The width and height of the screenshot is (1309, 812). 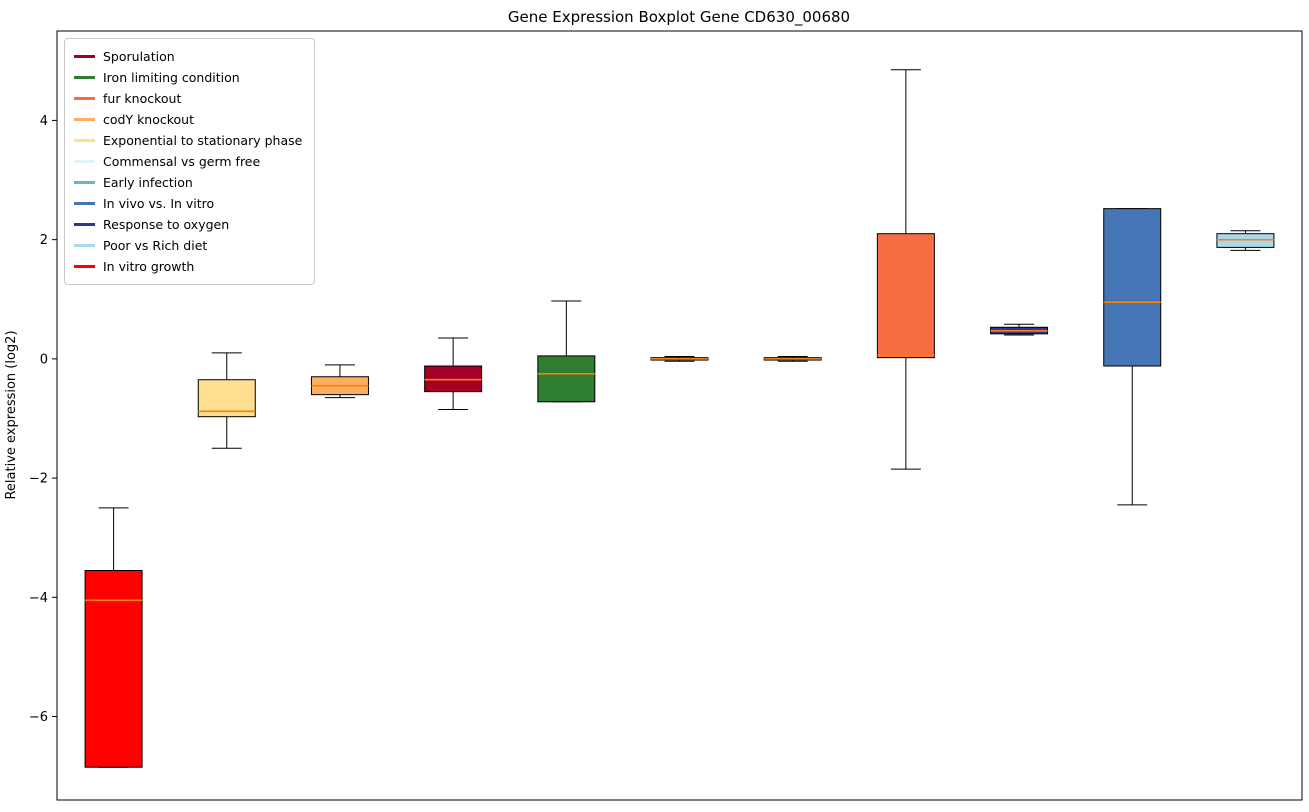 I want to click on y-tick-label: −2, so click(x=38, y=479).